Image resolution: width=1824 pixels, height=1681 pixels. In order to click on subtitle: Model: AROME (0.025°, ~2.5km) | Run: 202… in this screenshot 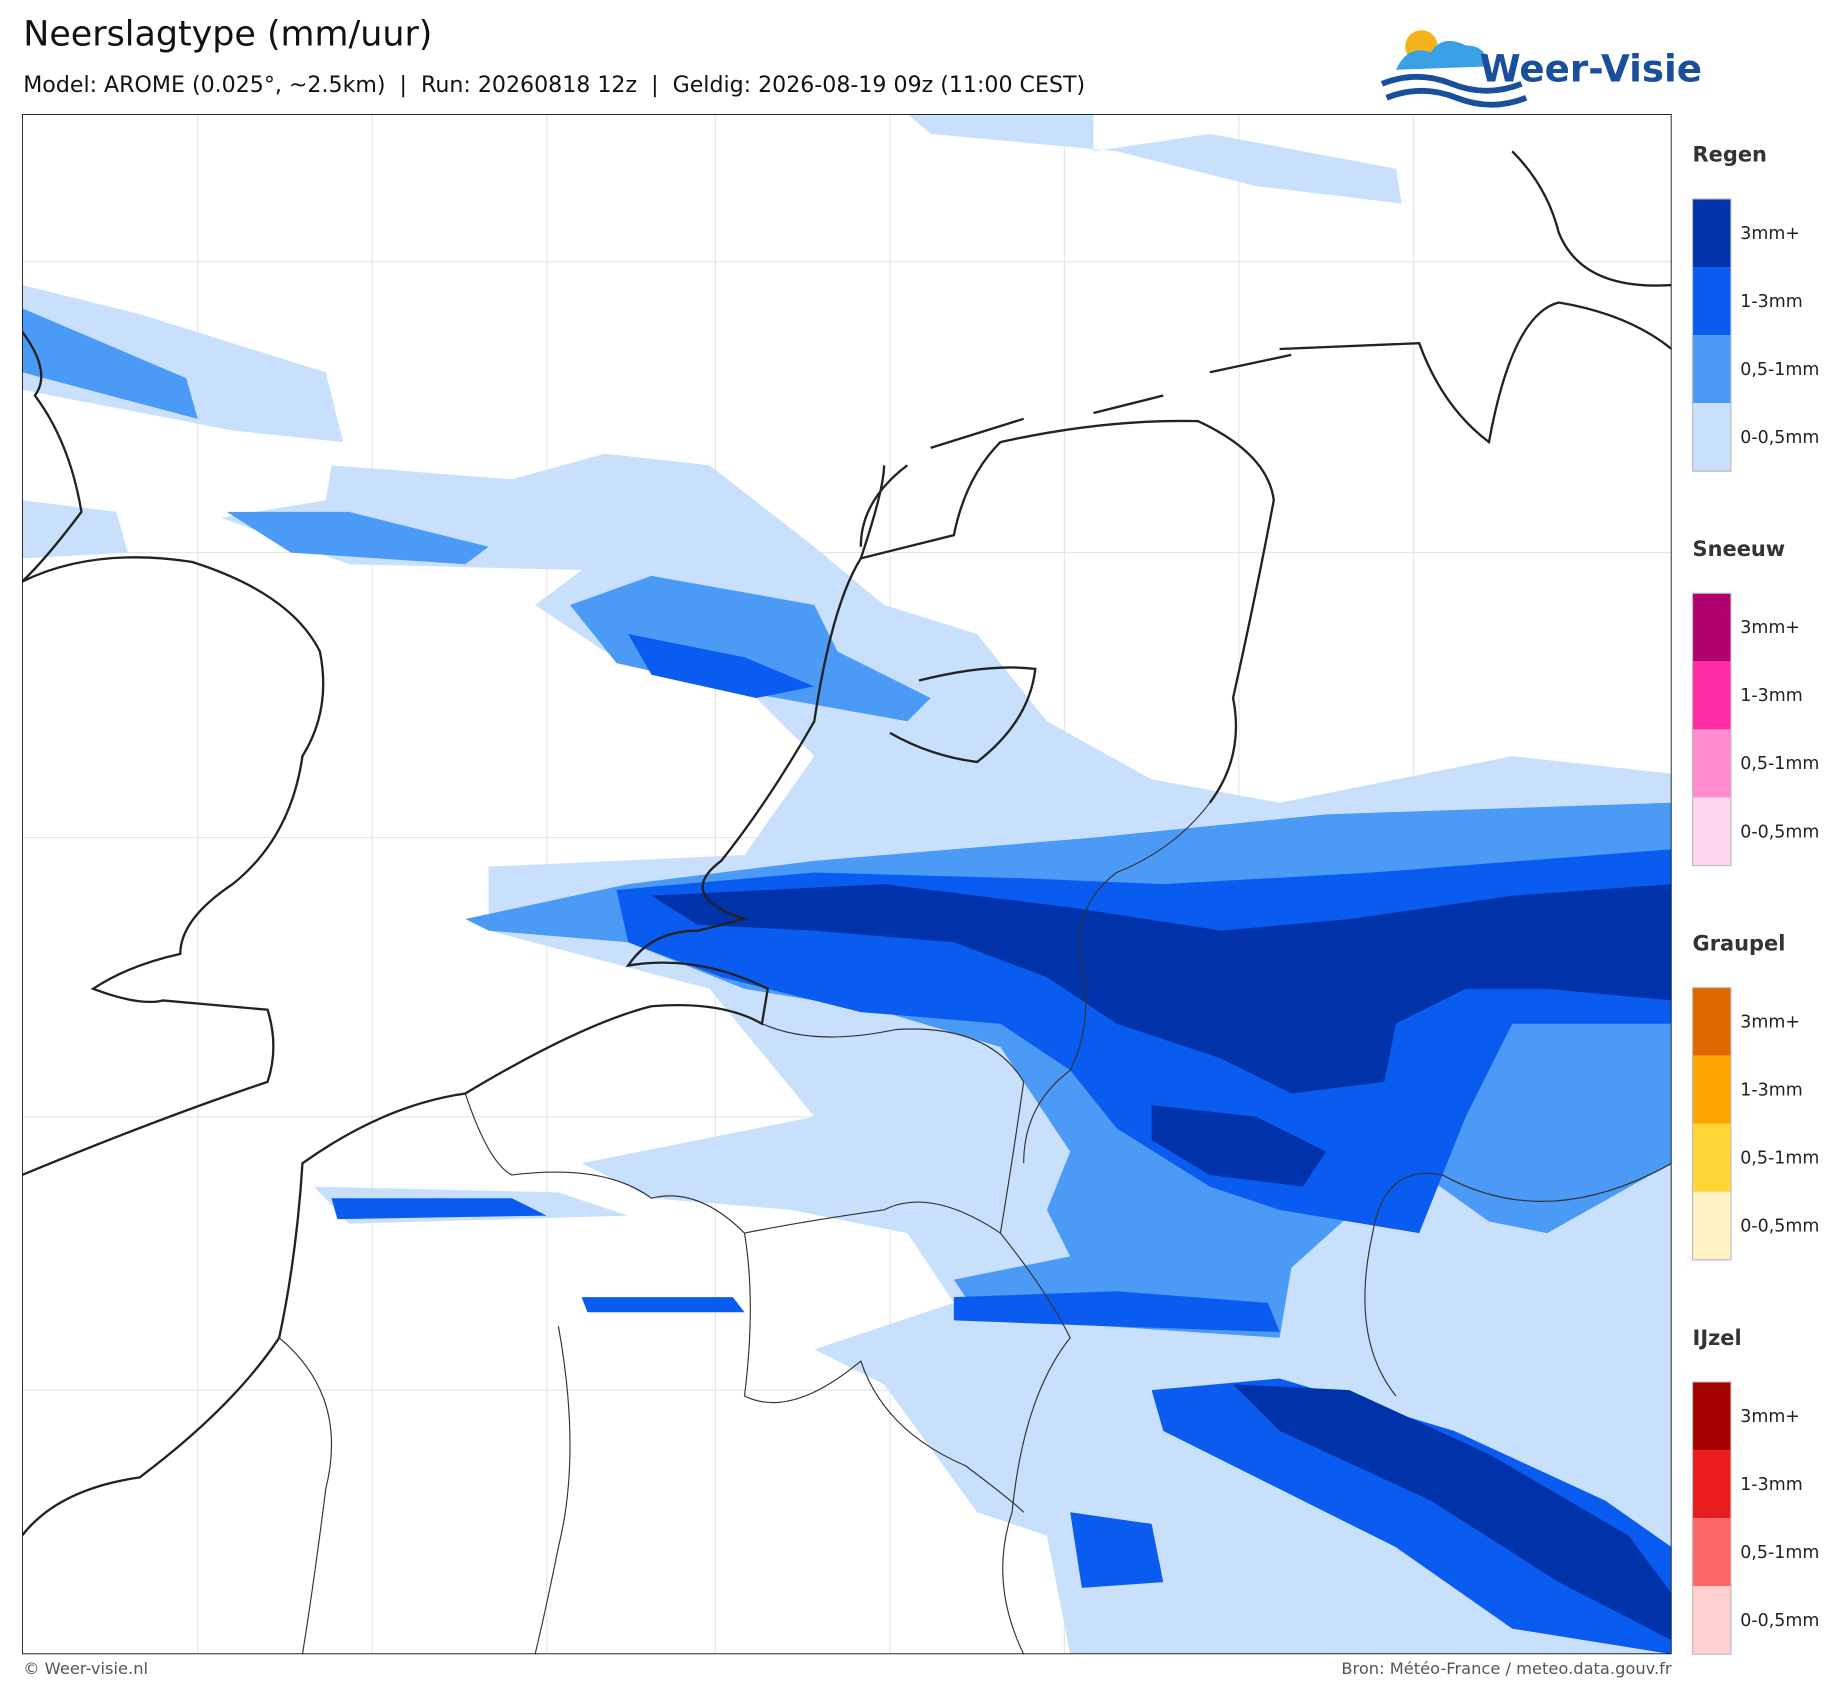, I will do `click(554, 85)`.